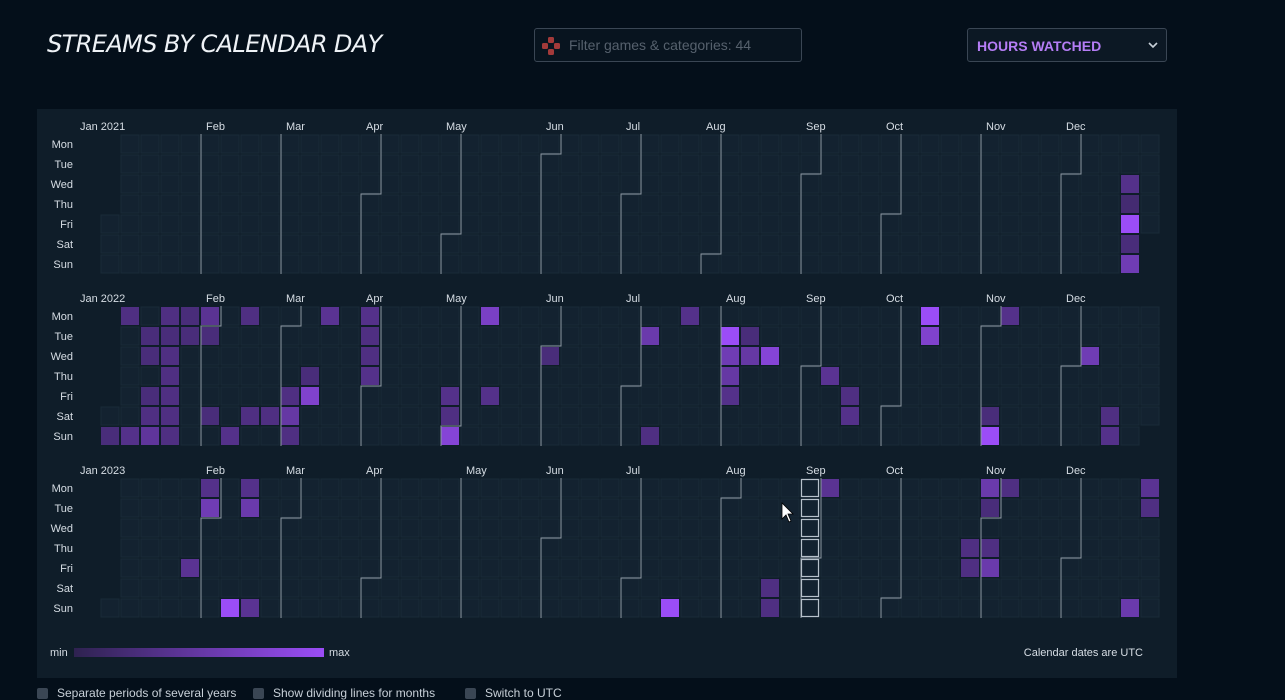 The height and width of the screenshot is (700, 1285). What do you see at coordinates (42, 693) in the screenshot?
I see `separate-years-checkbox` at bounding box center [42, 693].